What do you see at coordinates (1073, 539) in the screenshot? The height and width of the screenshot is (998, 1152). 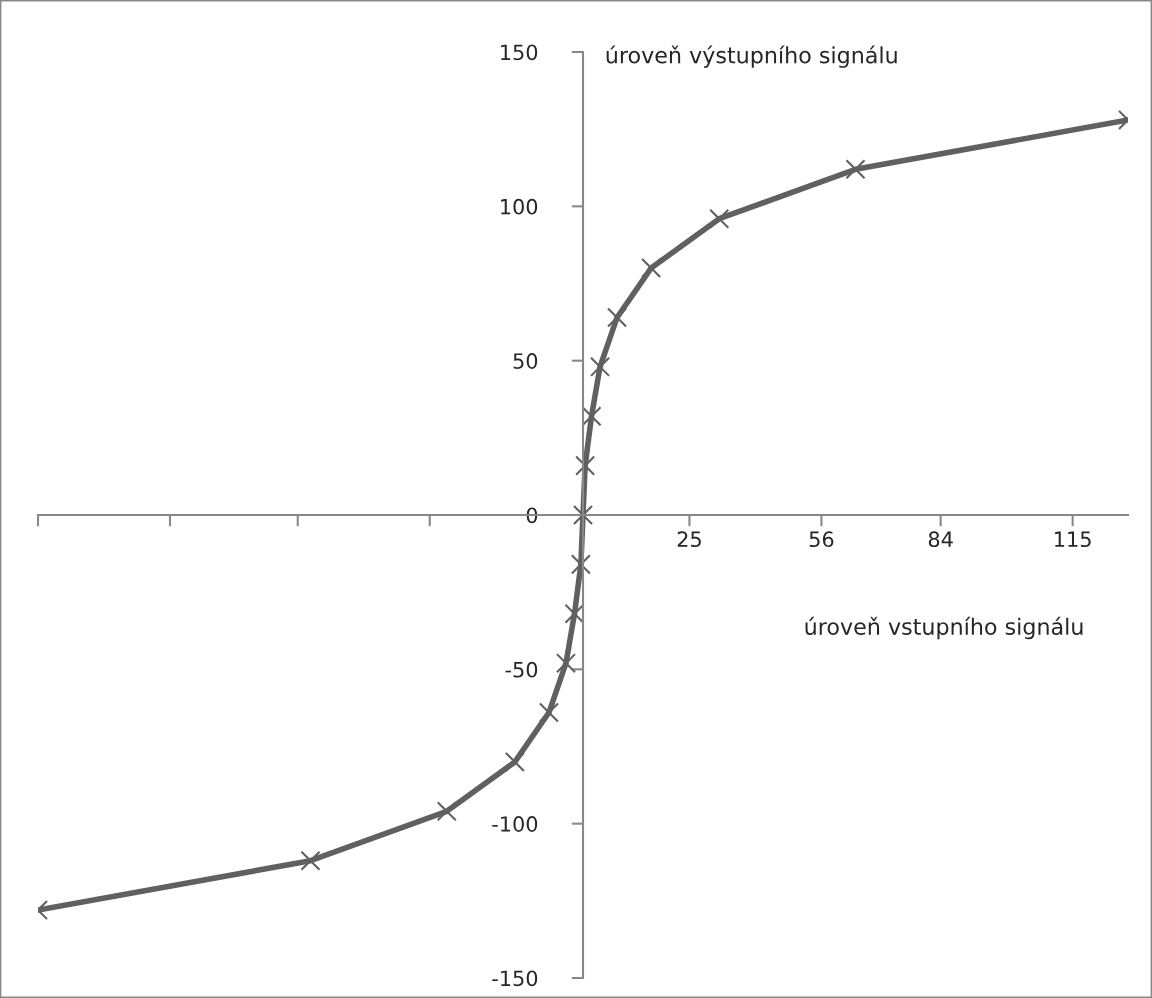 I see `x-tick-label: 115` at bounding box center [1073, 539].